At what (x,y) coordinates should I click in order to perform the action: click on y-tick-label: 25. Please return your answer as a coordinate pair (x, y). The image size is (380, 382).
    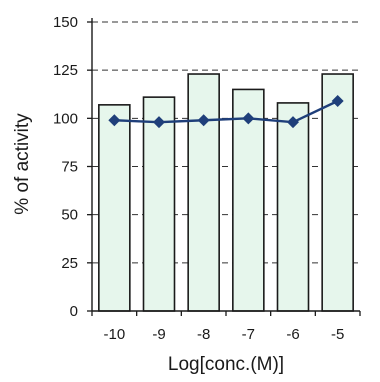
    Looking at the image, I should click on (69, 263).